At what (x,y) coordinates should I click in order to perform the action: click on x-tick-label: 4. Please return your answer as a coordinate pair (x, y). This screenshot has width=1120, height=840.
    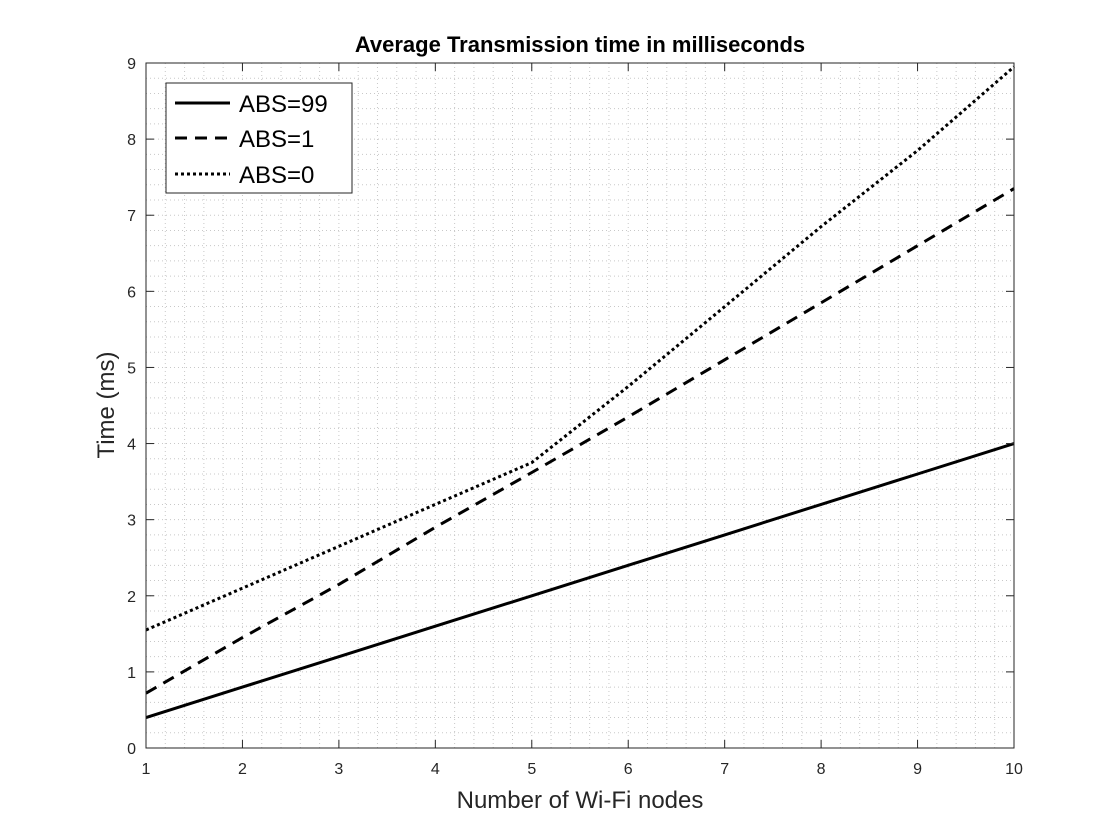
    Looking at the image, I should click on (435, 769).